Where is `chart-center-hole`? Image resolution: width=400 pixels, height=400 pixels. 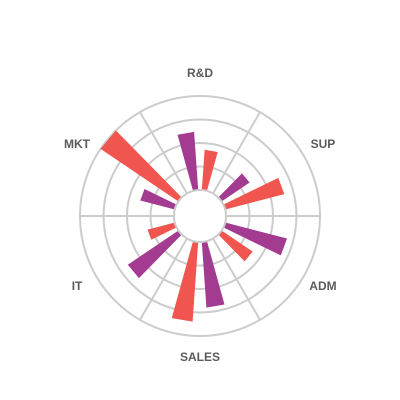
chart-center-hole is located at coordinates (200, 216).